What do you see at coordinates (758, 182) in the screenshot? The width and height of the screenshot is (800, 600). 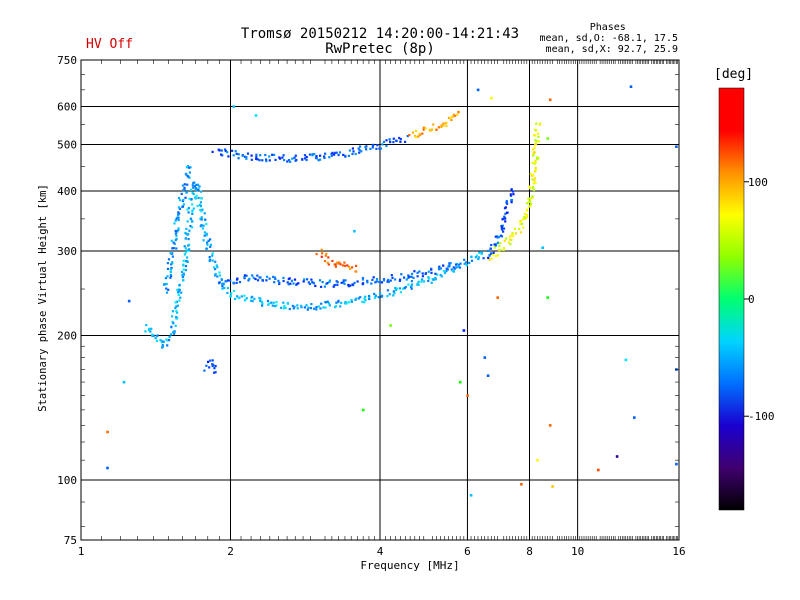 I see `colorbar-tick-label: 100` at bounding box center [758, 182].